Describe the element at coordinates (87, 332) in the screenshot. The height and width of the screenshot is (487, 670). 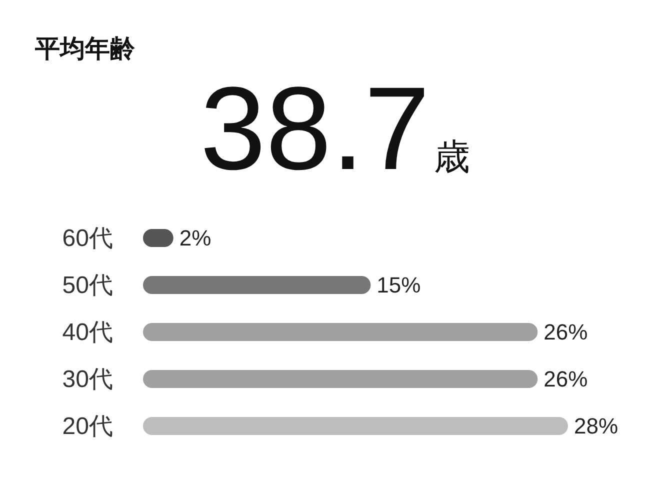
I see `y-tick-label: 40代` at that location.